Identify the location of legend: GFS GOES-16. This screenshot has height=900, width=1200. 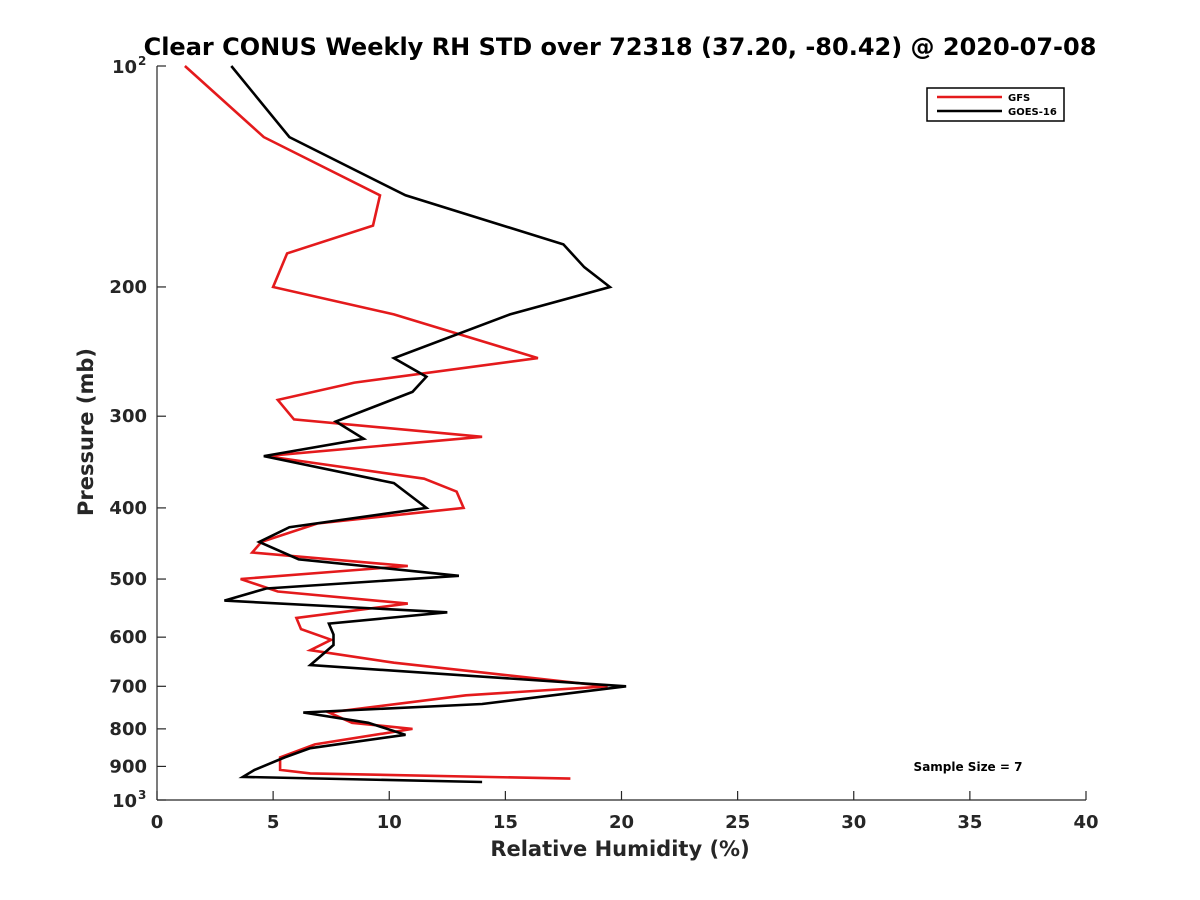
(995, 104).